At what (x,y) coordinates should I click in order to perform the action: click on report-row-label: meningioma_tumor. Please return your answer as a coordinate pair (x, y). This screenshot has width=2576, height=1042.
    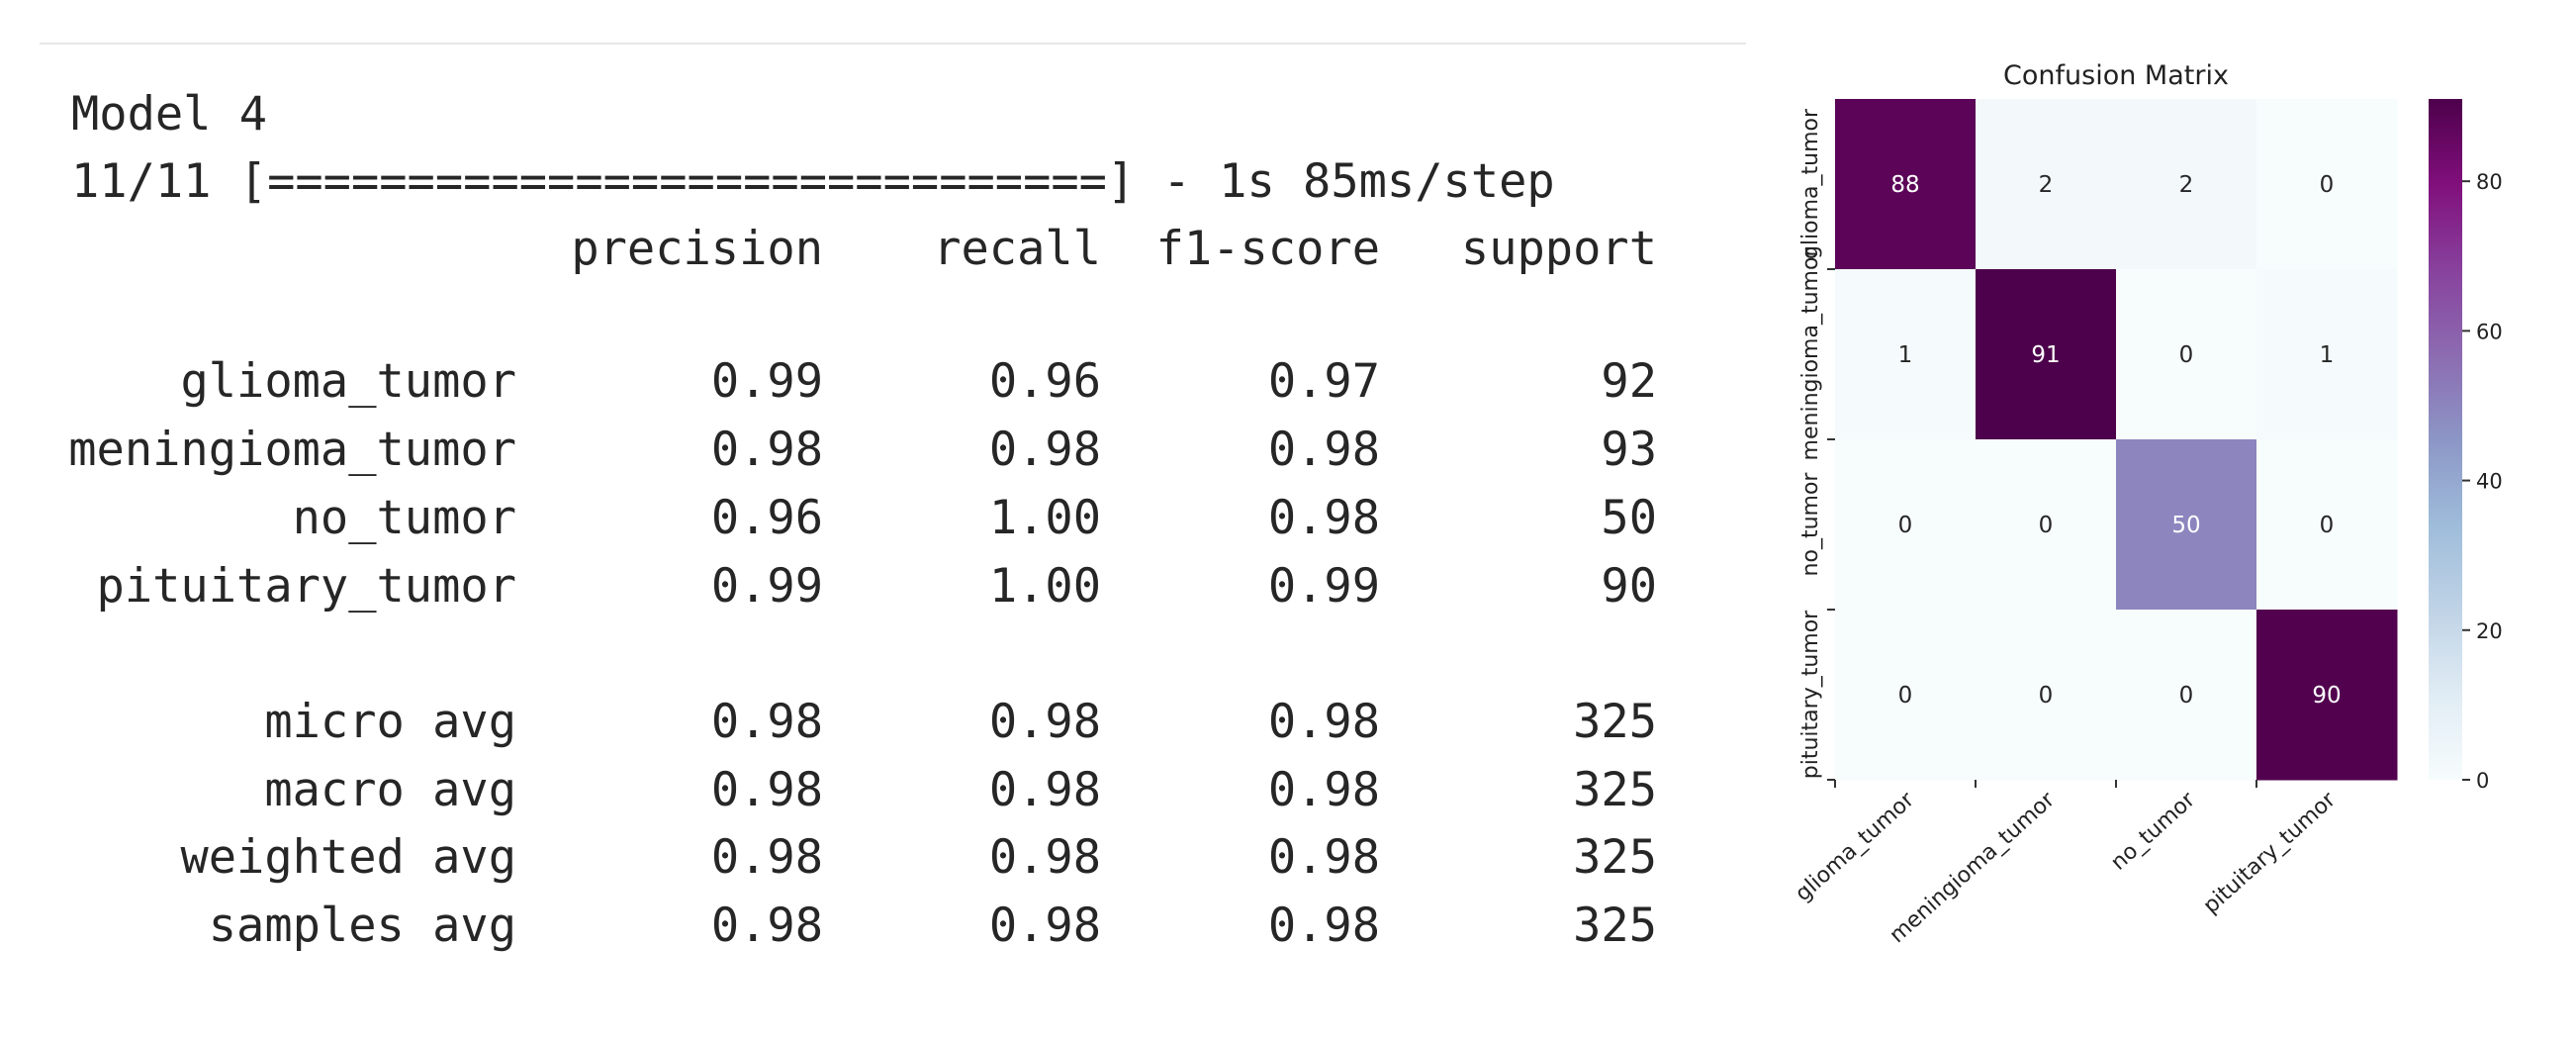
    Looking at the image, I should click on (292, 450).